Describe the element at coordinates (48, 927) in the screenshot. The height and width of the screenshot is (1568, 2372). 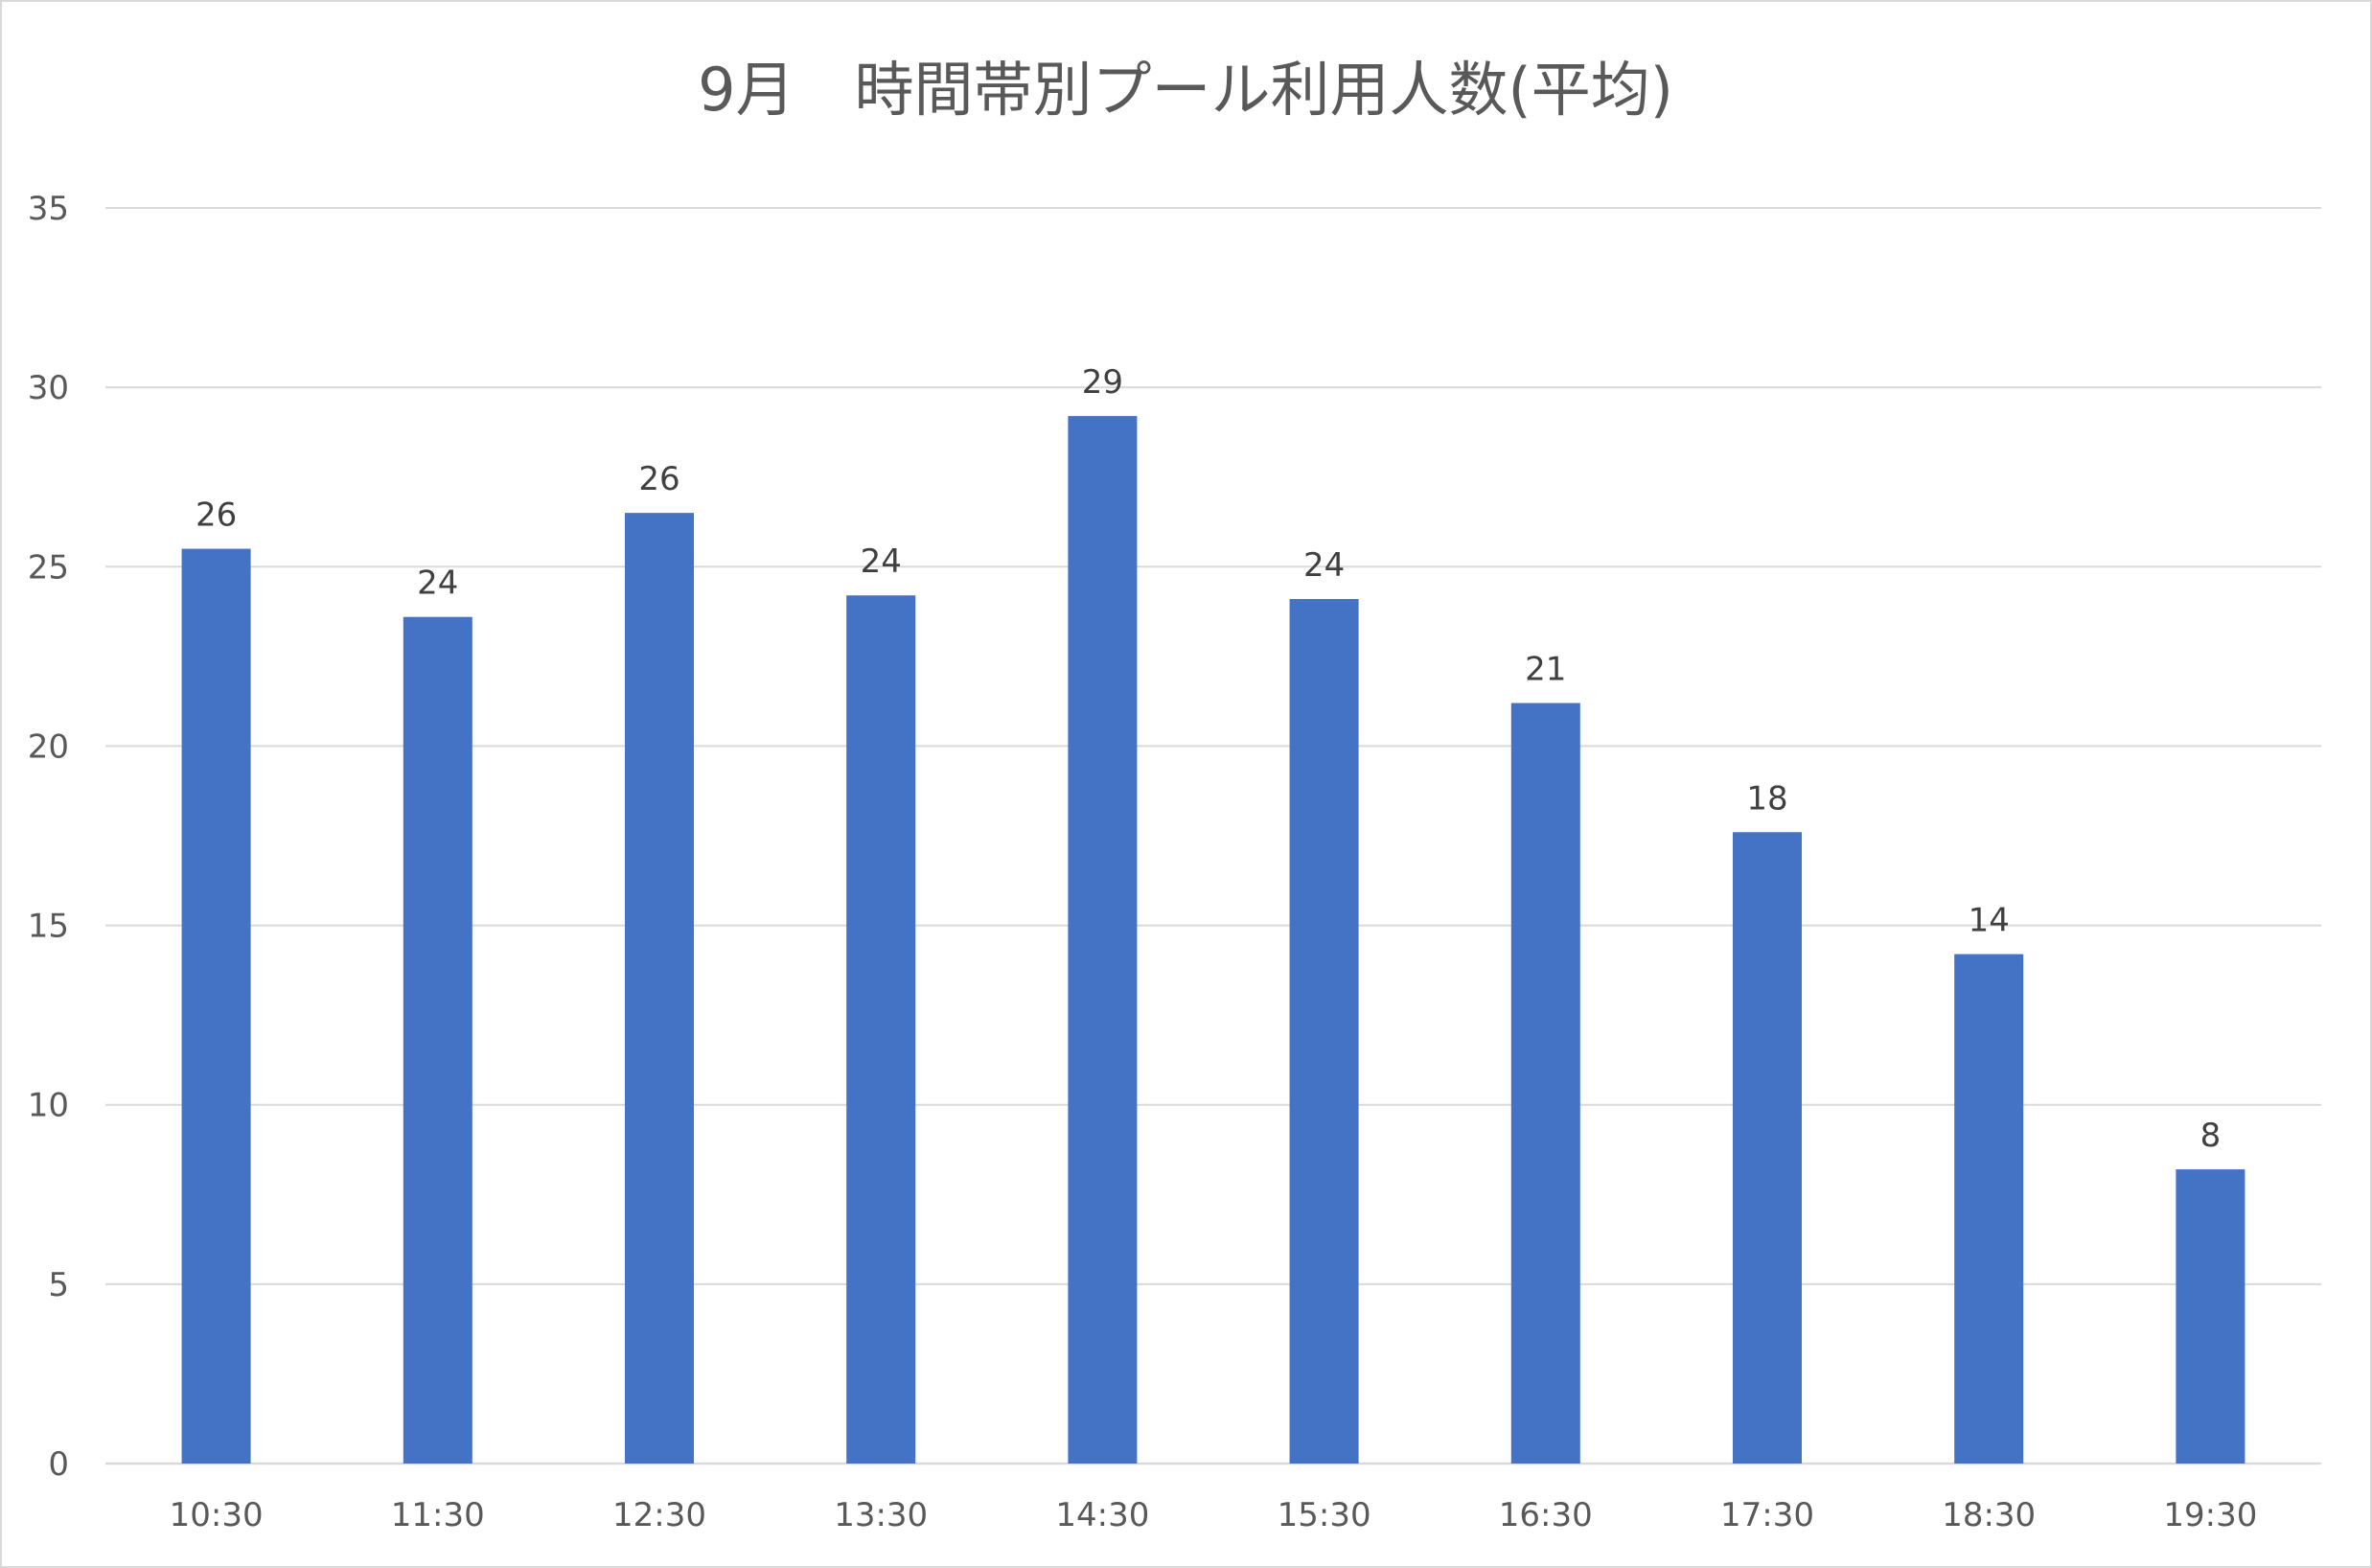
I see `y-tick-label: 15` at that location.